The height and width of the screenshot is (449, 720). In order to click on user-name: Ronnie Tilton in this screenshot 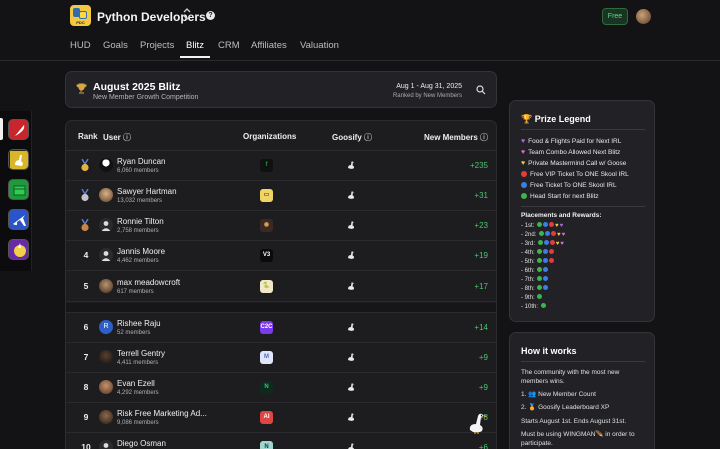, I will do `click(140, 221)`.